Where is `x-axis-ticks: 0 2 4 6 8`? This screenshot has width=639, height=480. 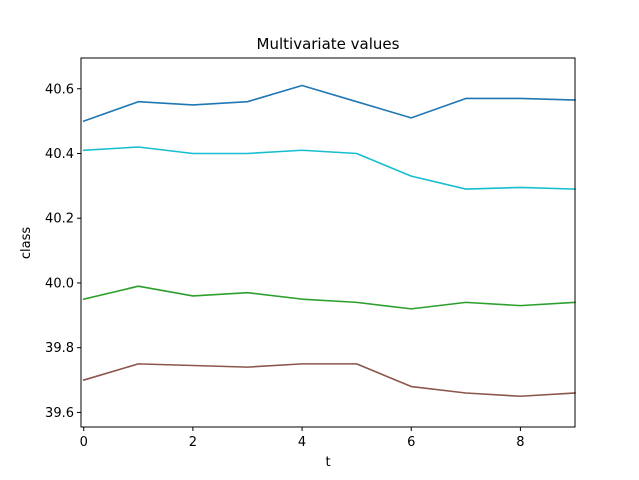 x-axis-ticks: 0 2 4 6 8 is located at coordinates (302, 438).